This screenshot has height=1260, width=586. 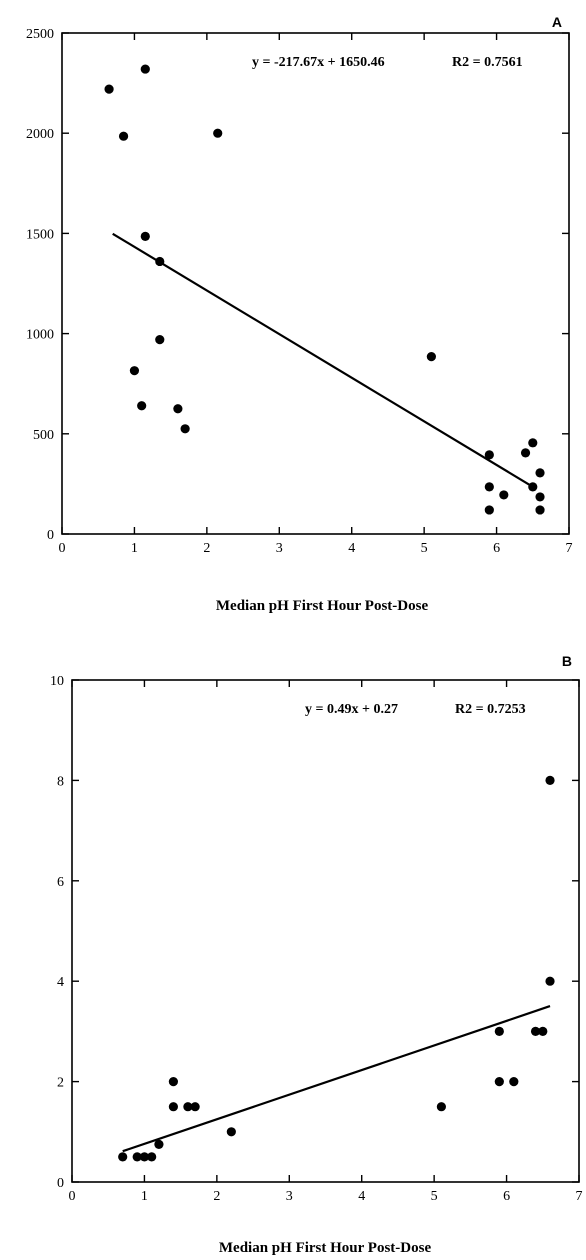 What do you see at coordinates (40, 234) in the screenshot?
I see `y-tick-label: 1500` at bounding box center [40, 234].